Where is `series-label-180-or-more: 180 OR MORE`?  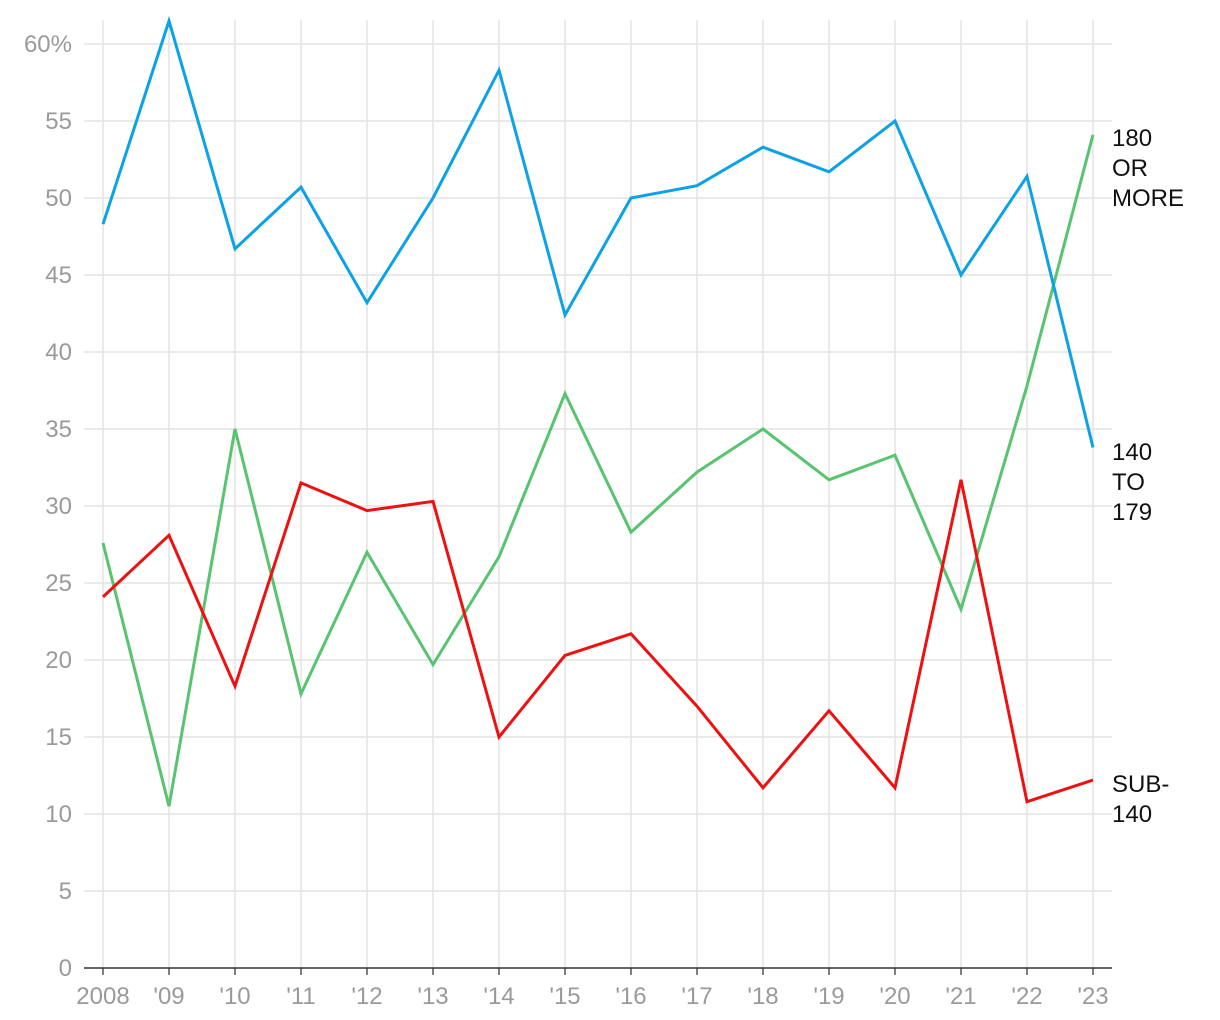 series-label-180-or-more: 180 OR MORE is located at coordinates (1148, 168).